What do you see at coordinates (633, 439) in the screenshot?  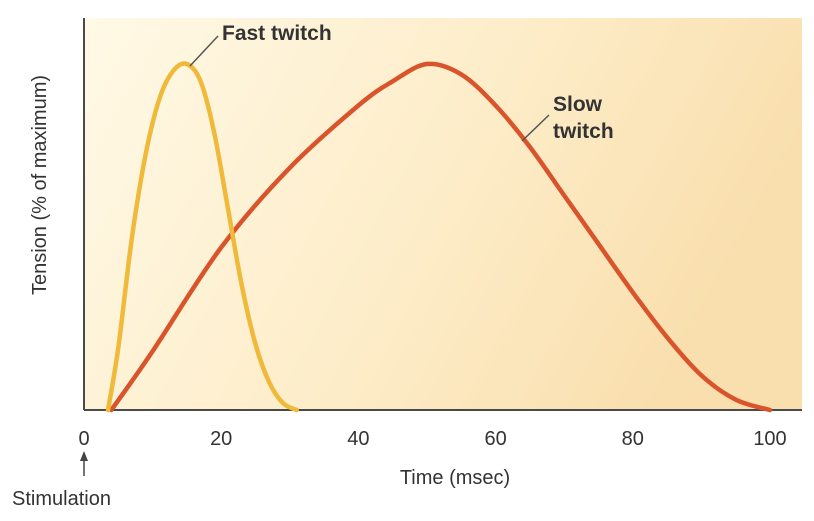 I see `x-tick-label: 80` at bounding box center [633, 439].